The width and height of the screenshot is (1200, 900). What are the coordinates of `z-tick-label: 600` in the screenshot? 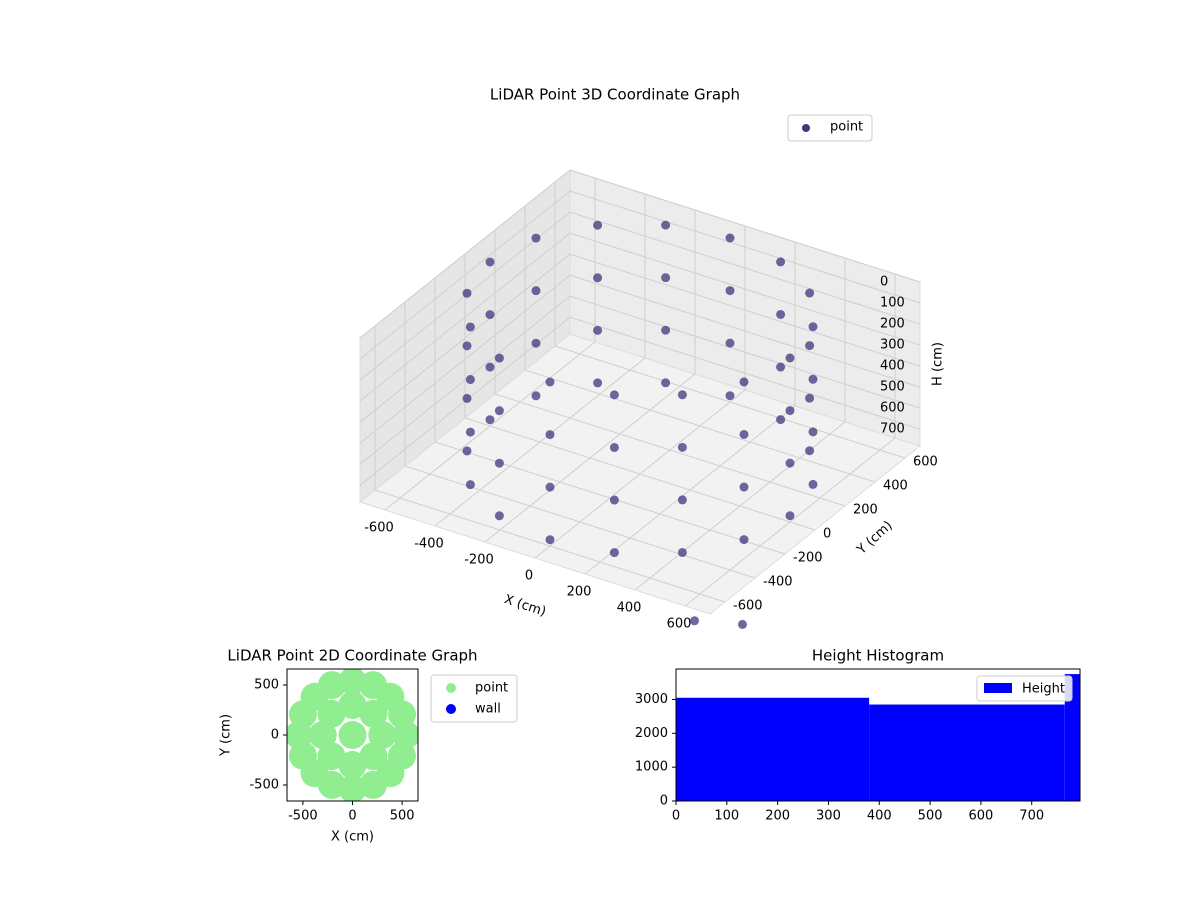 It's located at (892, 408).